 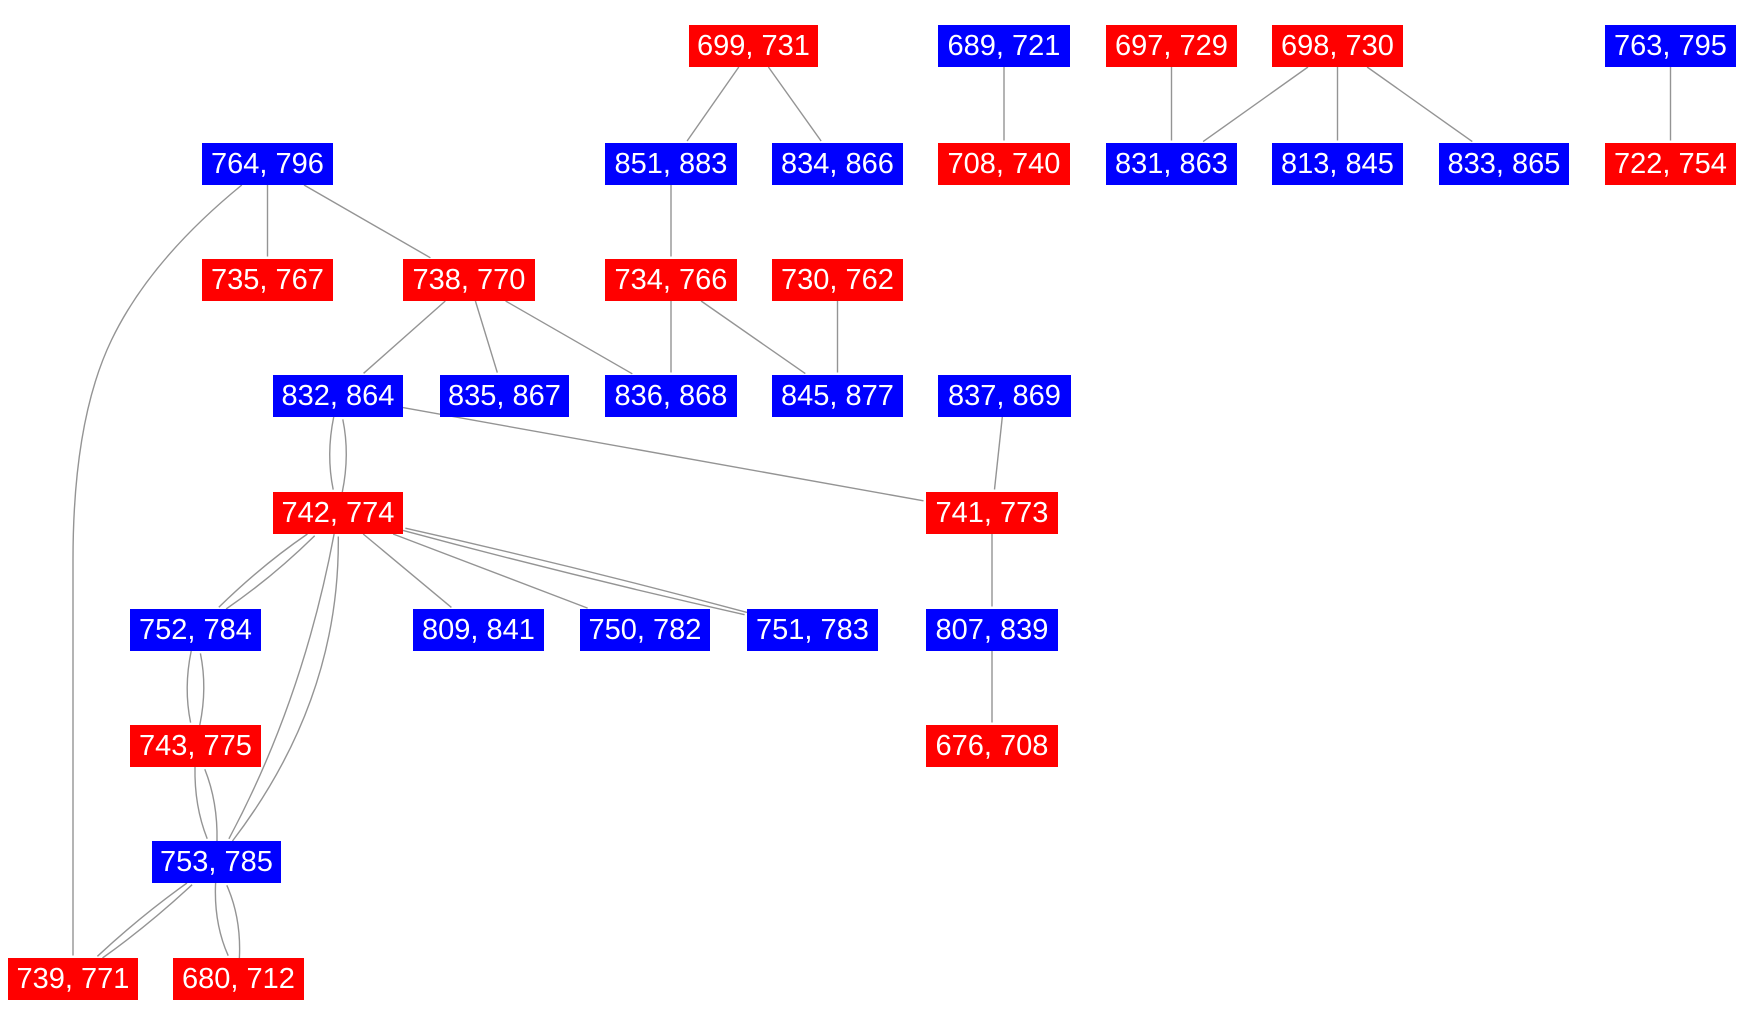 I want to click on node-label: 835, 867, so click(x=504, y=395).